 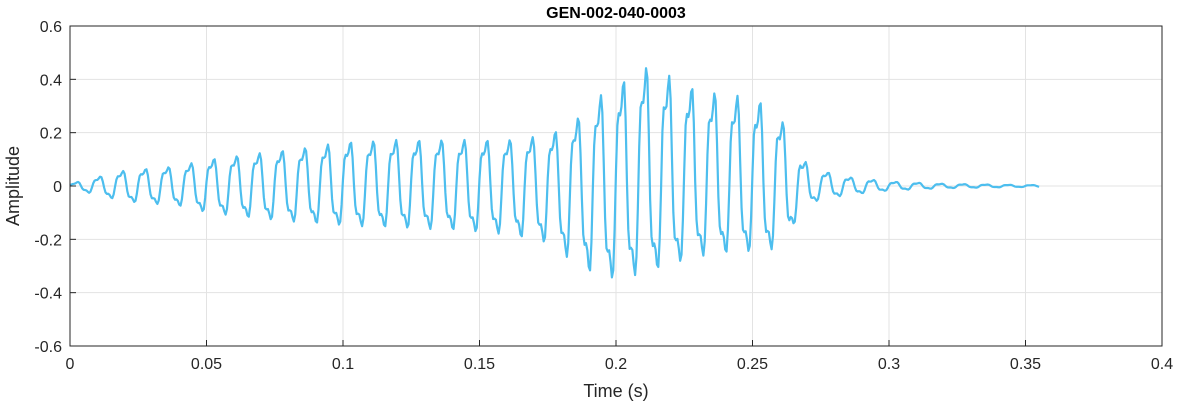 What do you see at coordinates (48, 294) in the screenshot?
I see `y-tick-label: -0.4` at bounding box center [48, 294].